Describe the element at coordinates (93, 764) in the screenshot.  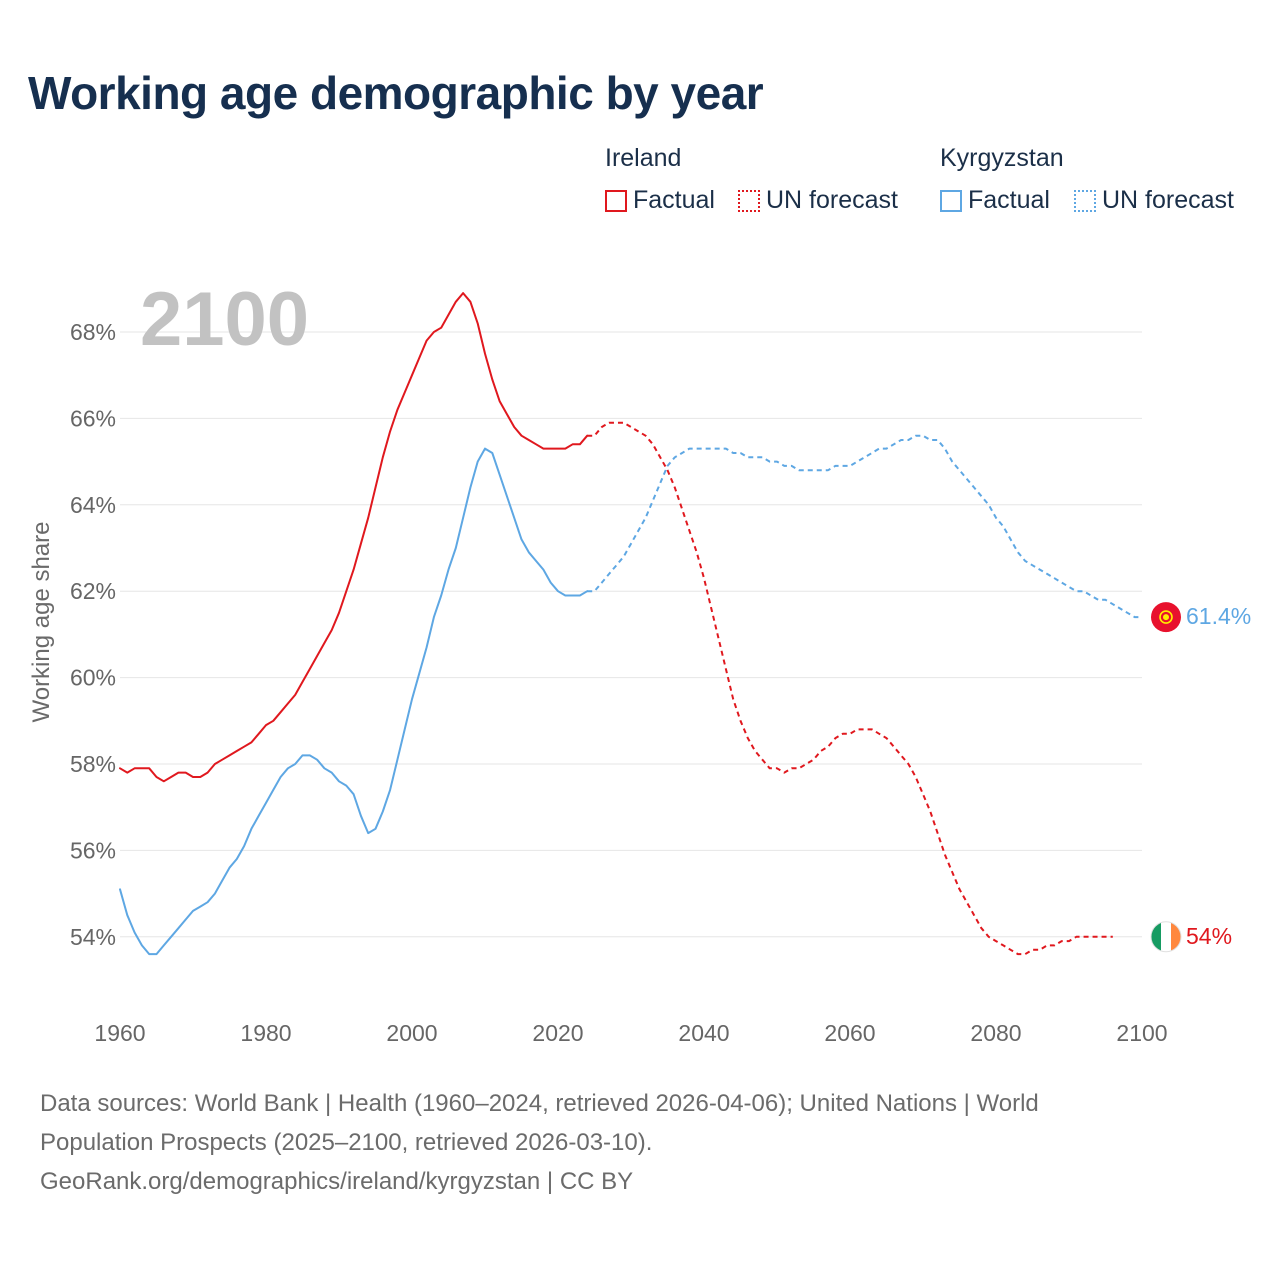
I see `y-tick-label: 58%` at that location.